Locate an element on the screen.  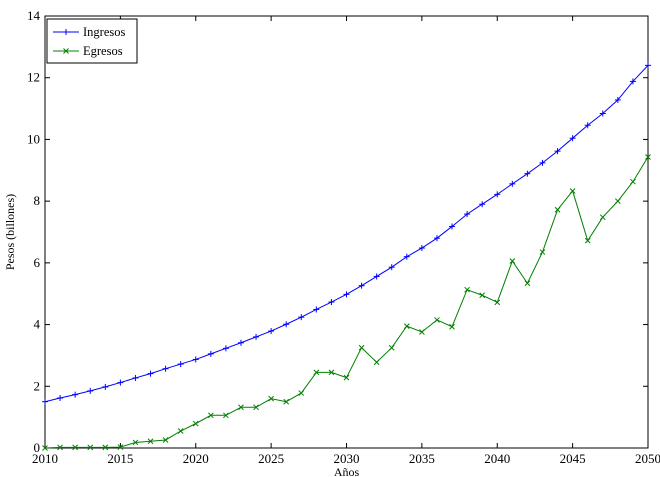
legend-label-ingresos: Ingresos is located at coordinates (104, 32).